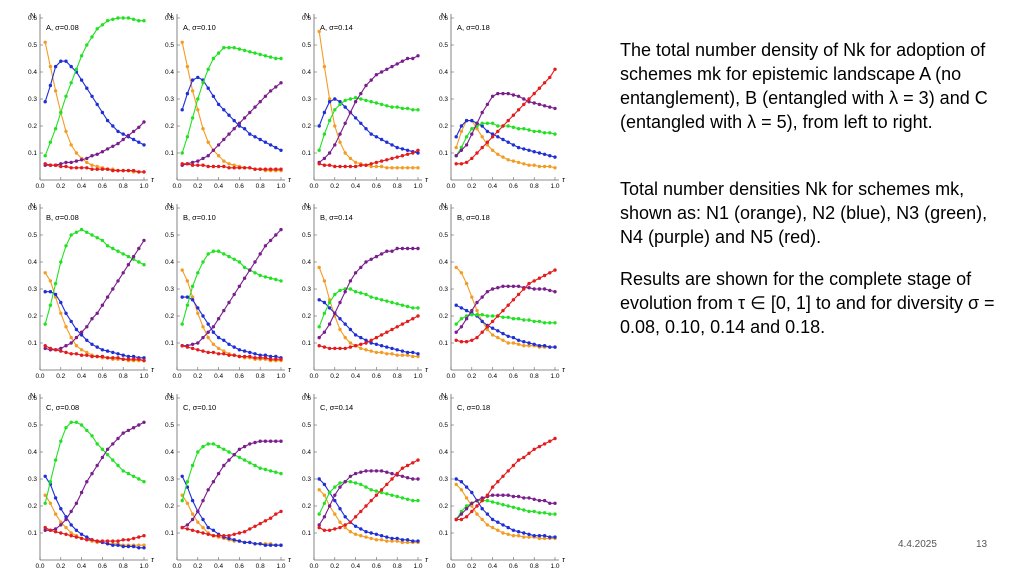 The height and width of the screenshot is (576, 1024). Describe the element at coordinates (218, 376) in the screenshot. I see `x-tick-label: 0.4` at that location.